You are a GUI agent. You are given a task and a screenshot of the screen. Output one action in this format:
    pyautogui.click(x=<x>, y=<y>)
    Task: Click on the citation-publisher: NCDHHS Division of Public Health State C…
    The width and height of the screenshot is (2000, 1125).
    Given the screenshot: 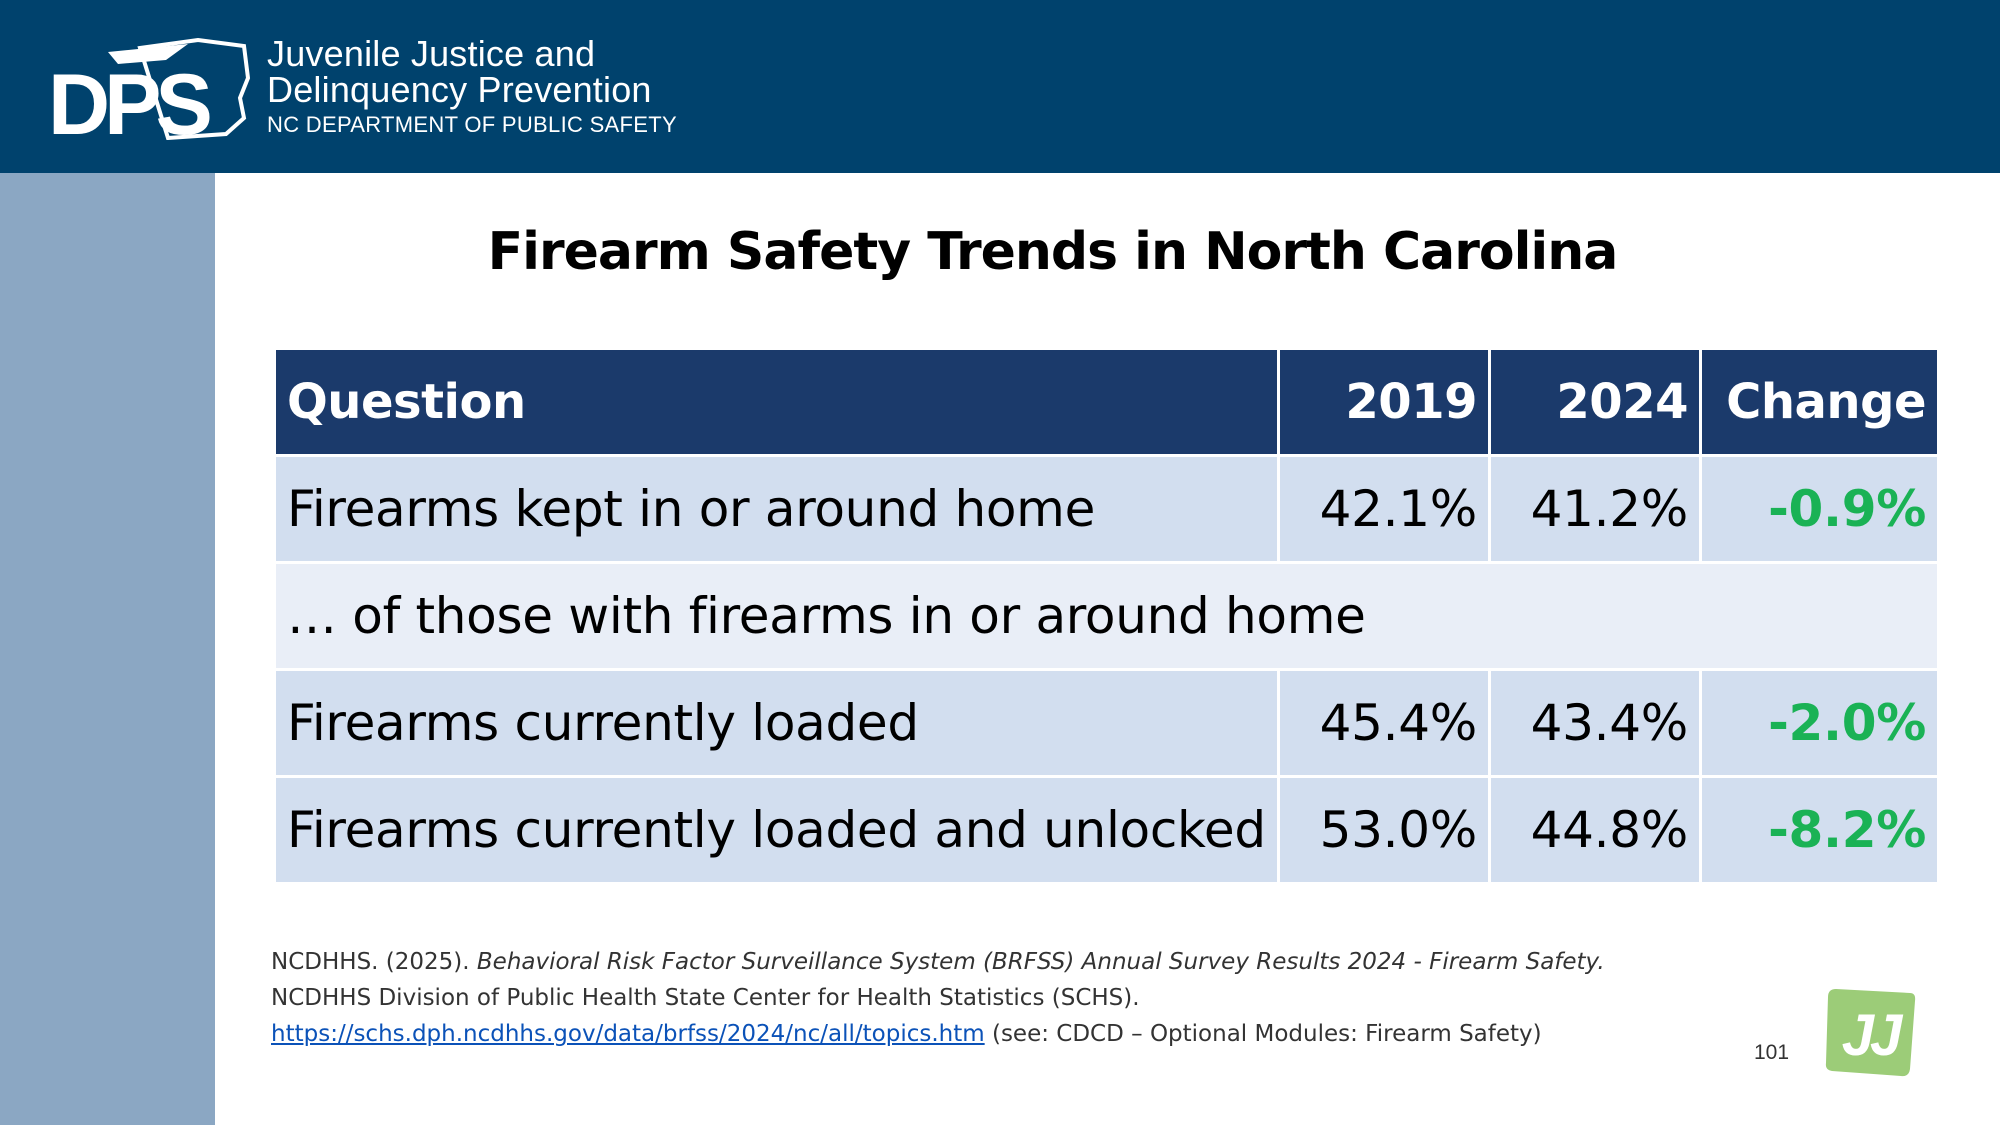 What is the action you would take?
    pyautogui.click(x=705, y=998)
    